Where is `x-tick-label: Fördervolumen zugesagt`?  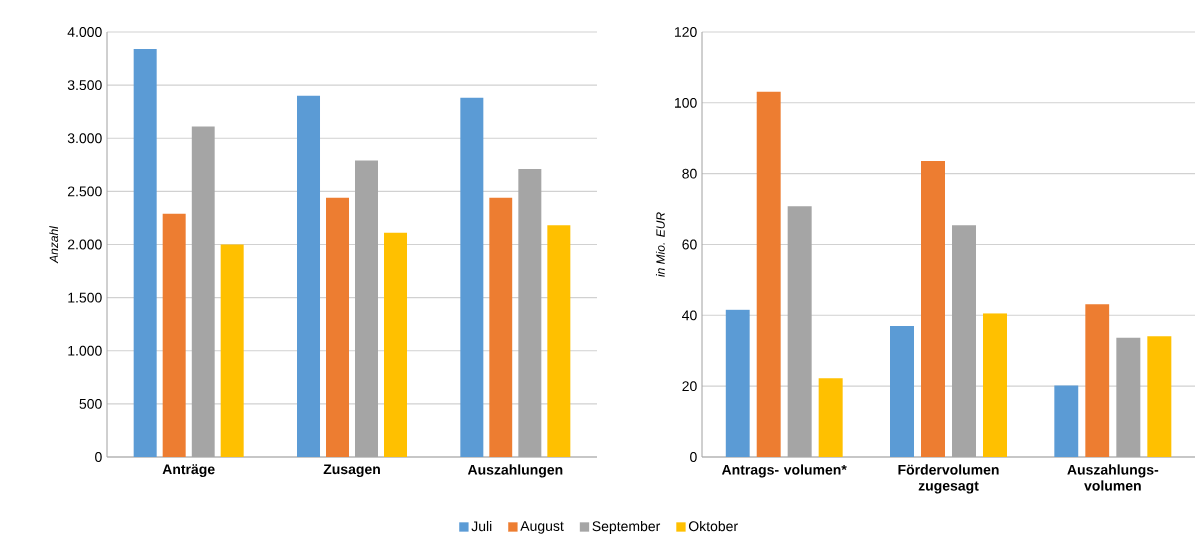
x-tick-label: Fördervolumen zugesagt is located at coordinates (948, 479).